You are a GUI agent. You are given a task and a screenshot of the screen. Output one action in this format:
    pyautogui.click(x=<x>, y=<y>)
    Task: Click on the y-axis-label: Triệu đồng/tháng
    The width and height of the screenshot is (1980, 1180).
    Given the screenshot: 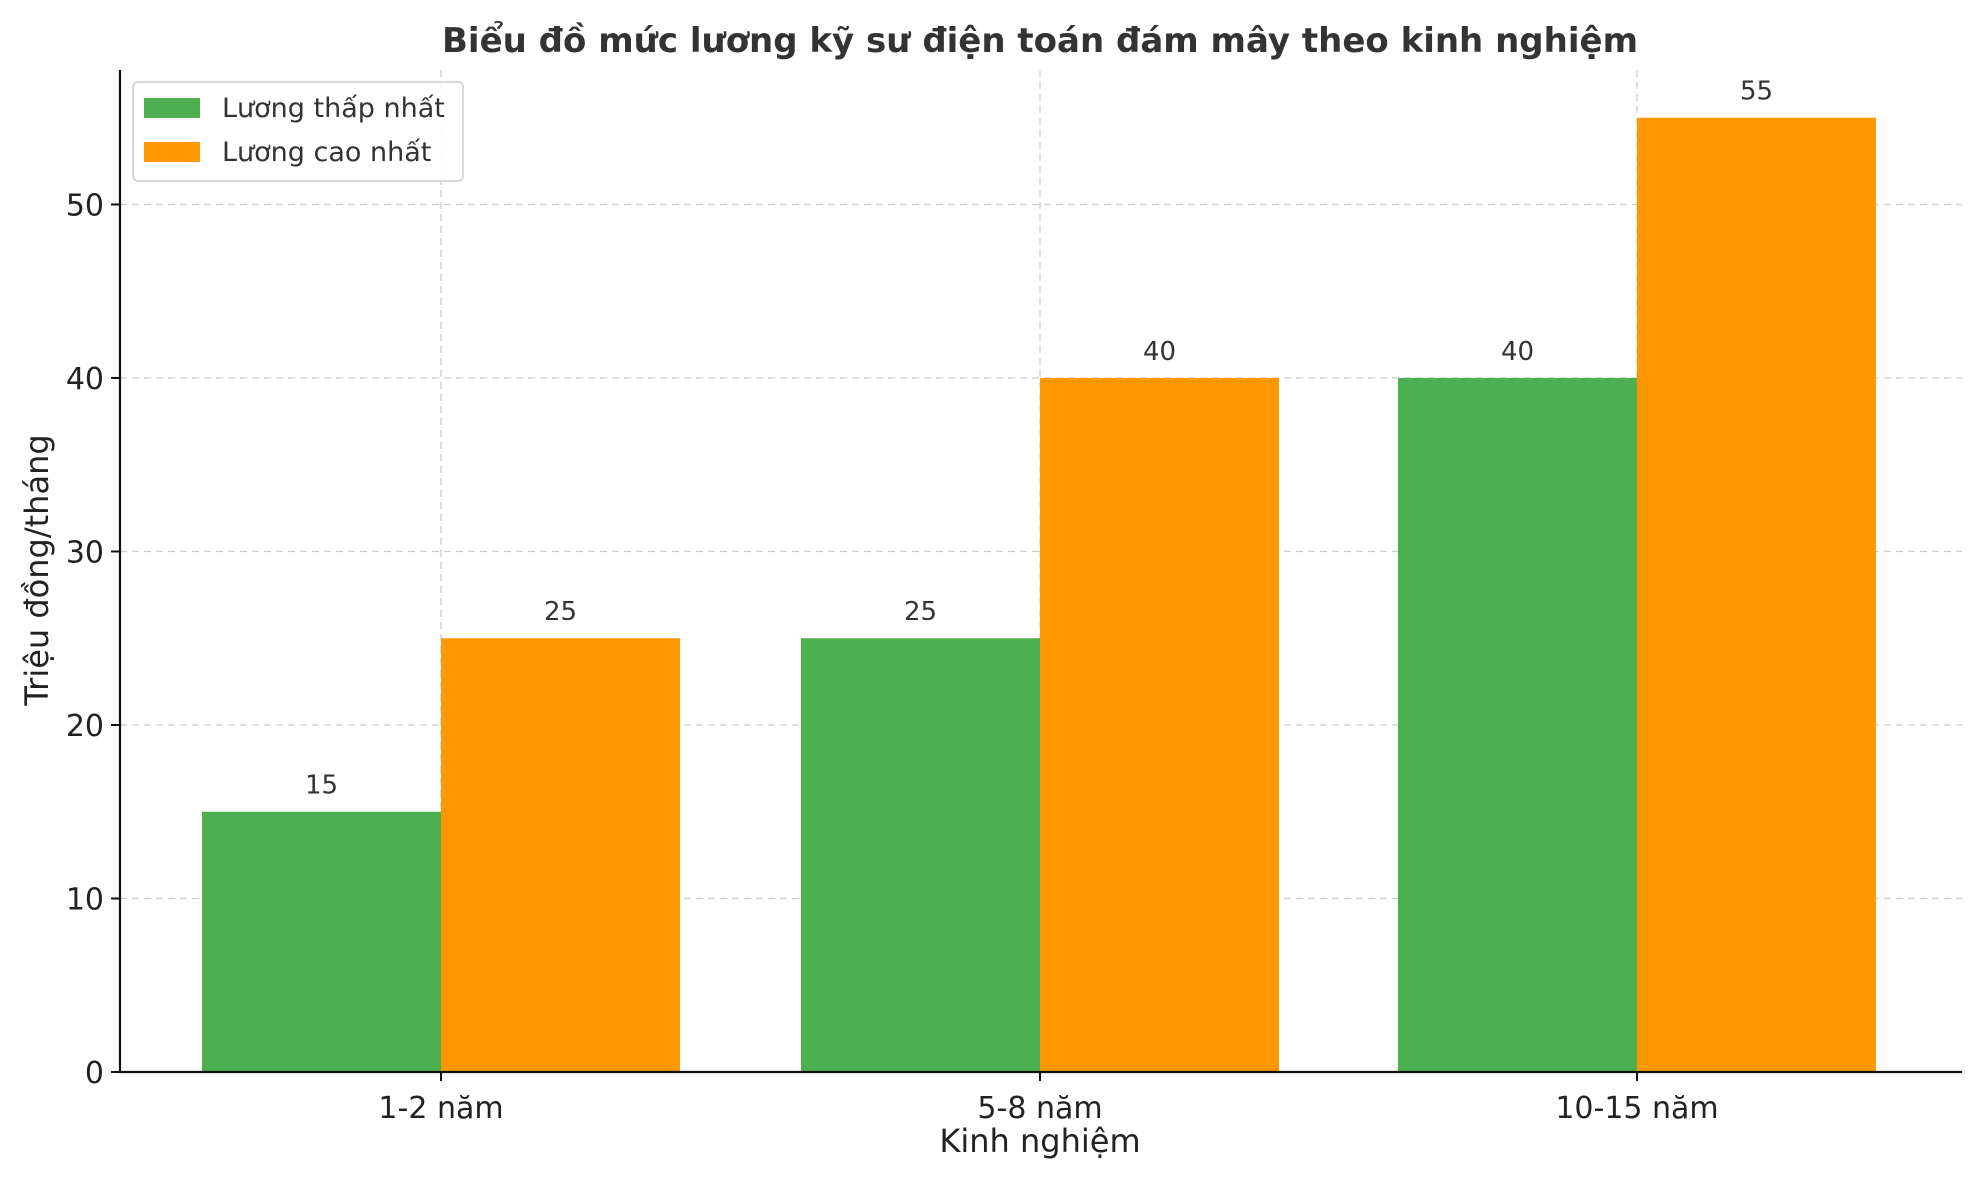 What is the action you would take?
    pyautogui.click(x=37, y=570)
    